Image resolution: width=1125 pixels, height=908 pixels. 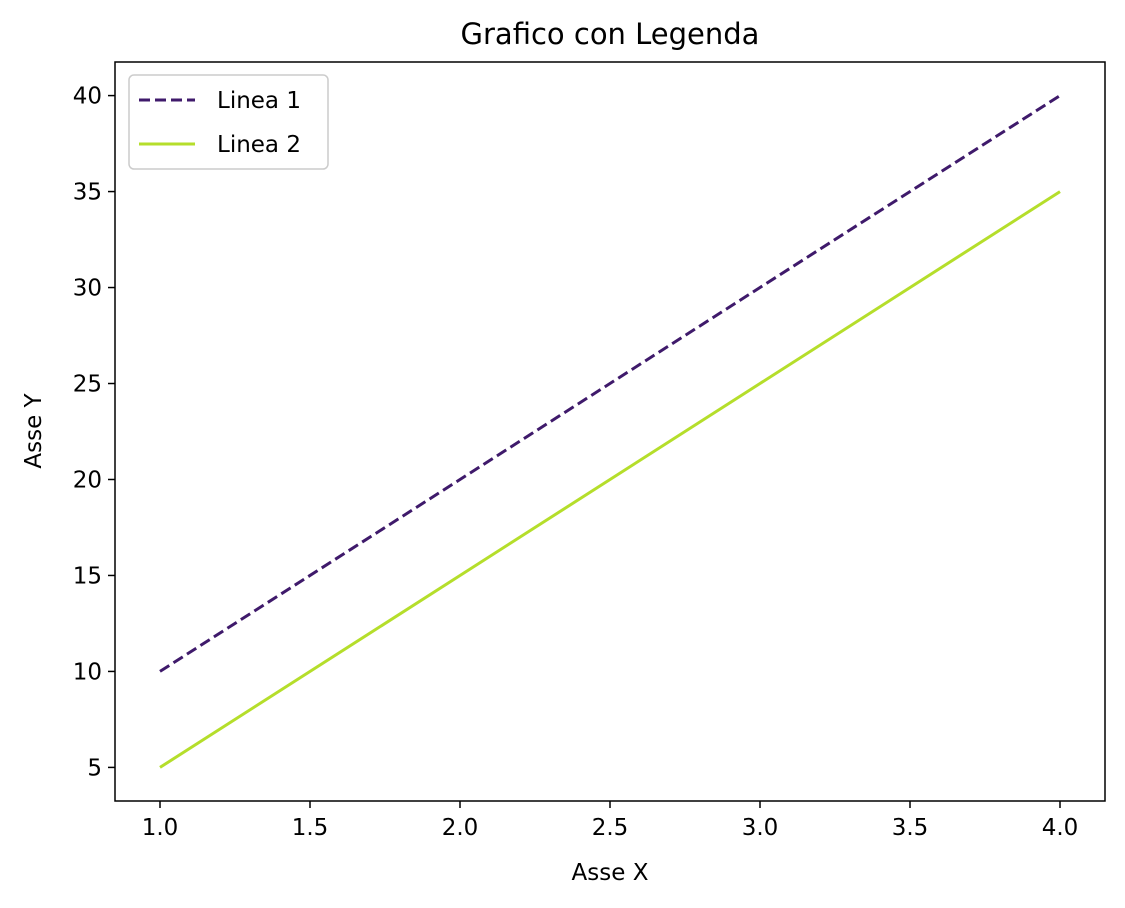 What do you see at coordinates (460, 828) in the screenshot?
I see `x-tick-label: 2.0` at bounding box center [460, 828].